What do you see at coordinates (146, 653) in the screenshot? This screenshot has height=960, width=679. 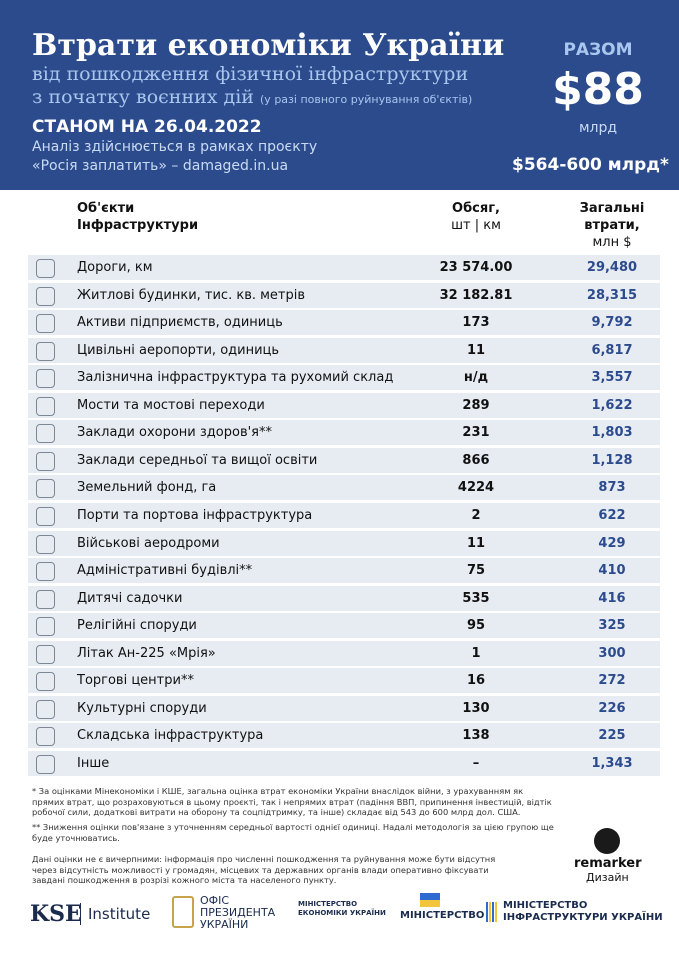 I see `object-name: Літак Ан-225 «Мрія»` at bounding box center [146, 653].